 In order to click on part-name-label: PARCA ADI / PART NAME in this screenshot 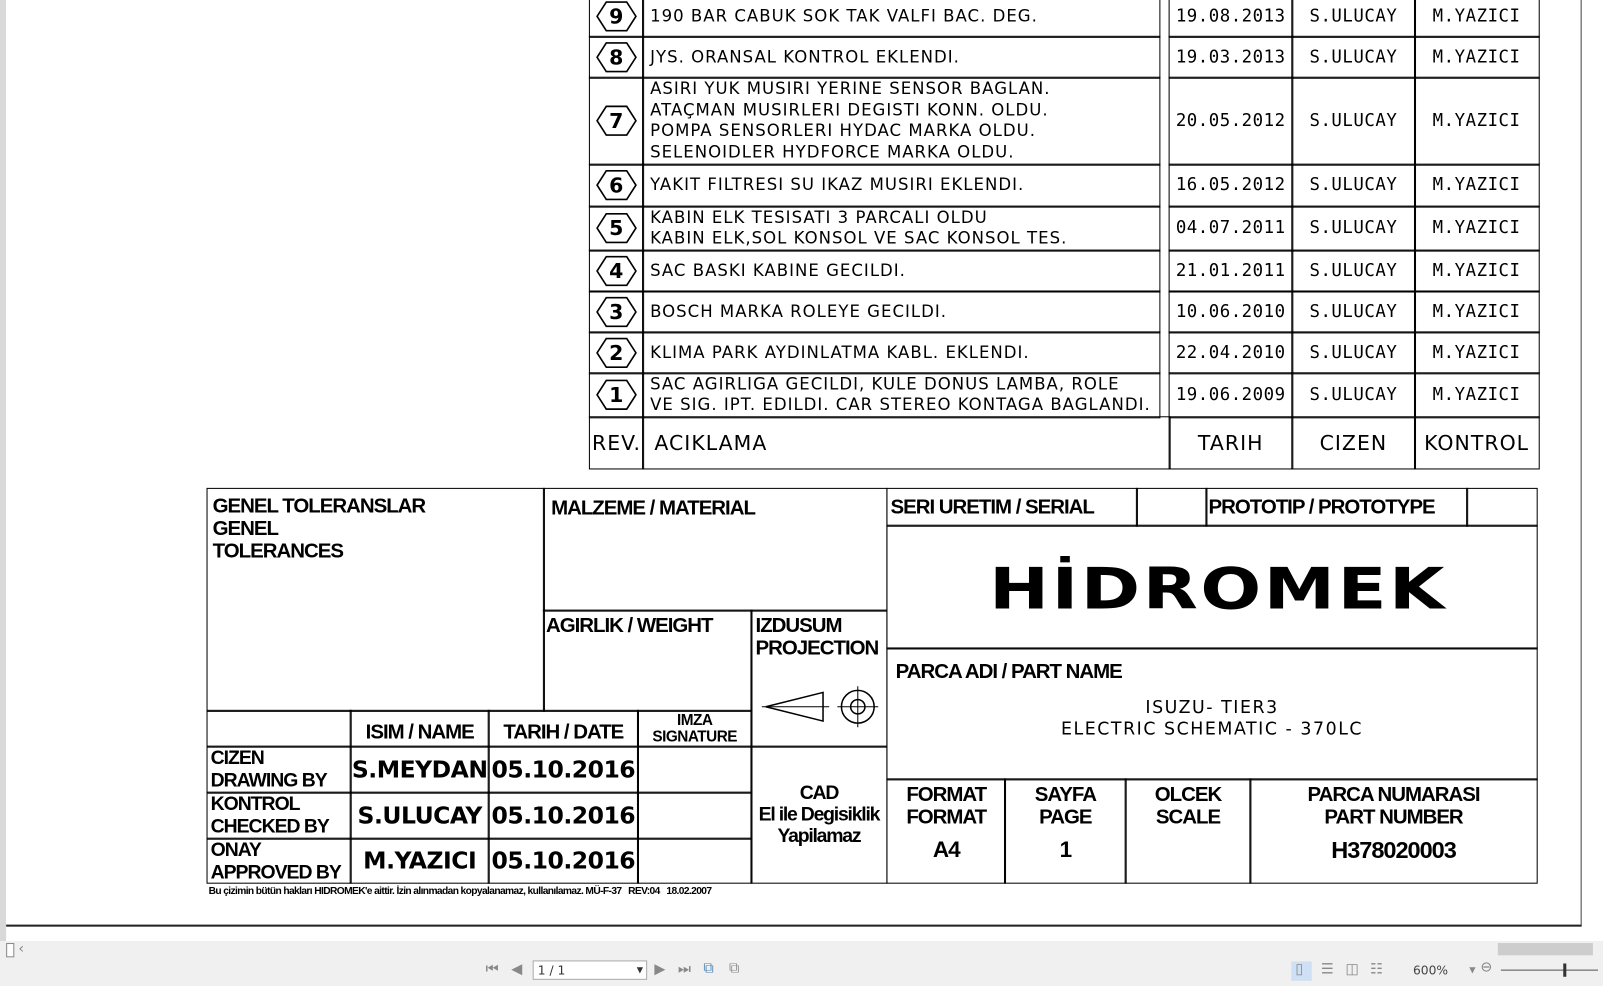, I will do `click(1009, 672)`.